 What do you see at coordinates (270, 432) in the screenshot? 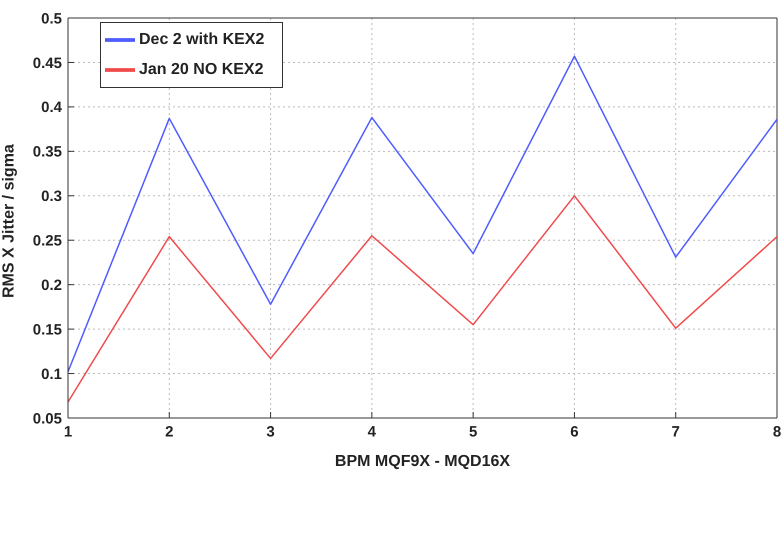
I see `x-tick-label: 3` at bounding box center [270, 432].